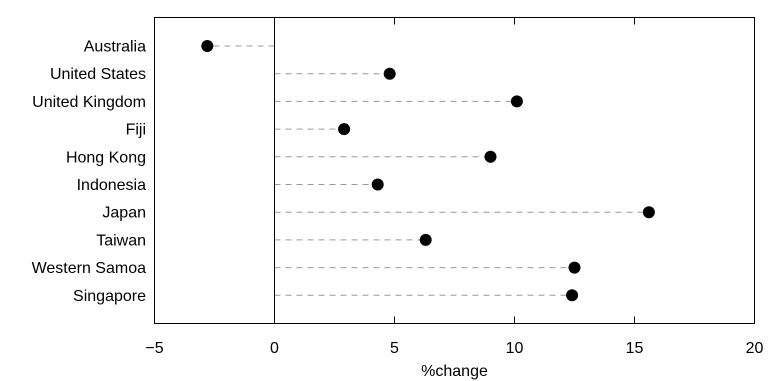 Image resolution: width=771 pixels, height=381 pixels. What do you see at coordinates (106, 157) in the screenshot?
I see `category-label: Hong Kong` at bounding box center [106, 157].